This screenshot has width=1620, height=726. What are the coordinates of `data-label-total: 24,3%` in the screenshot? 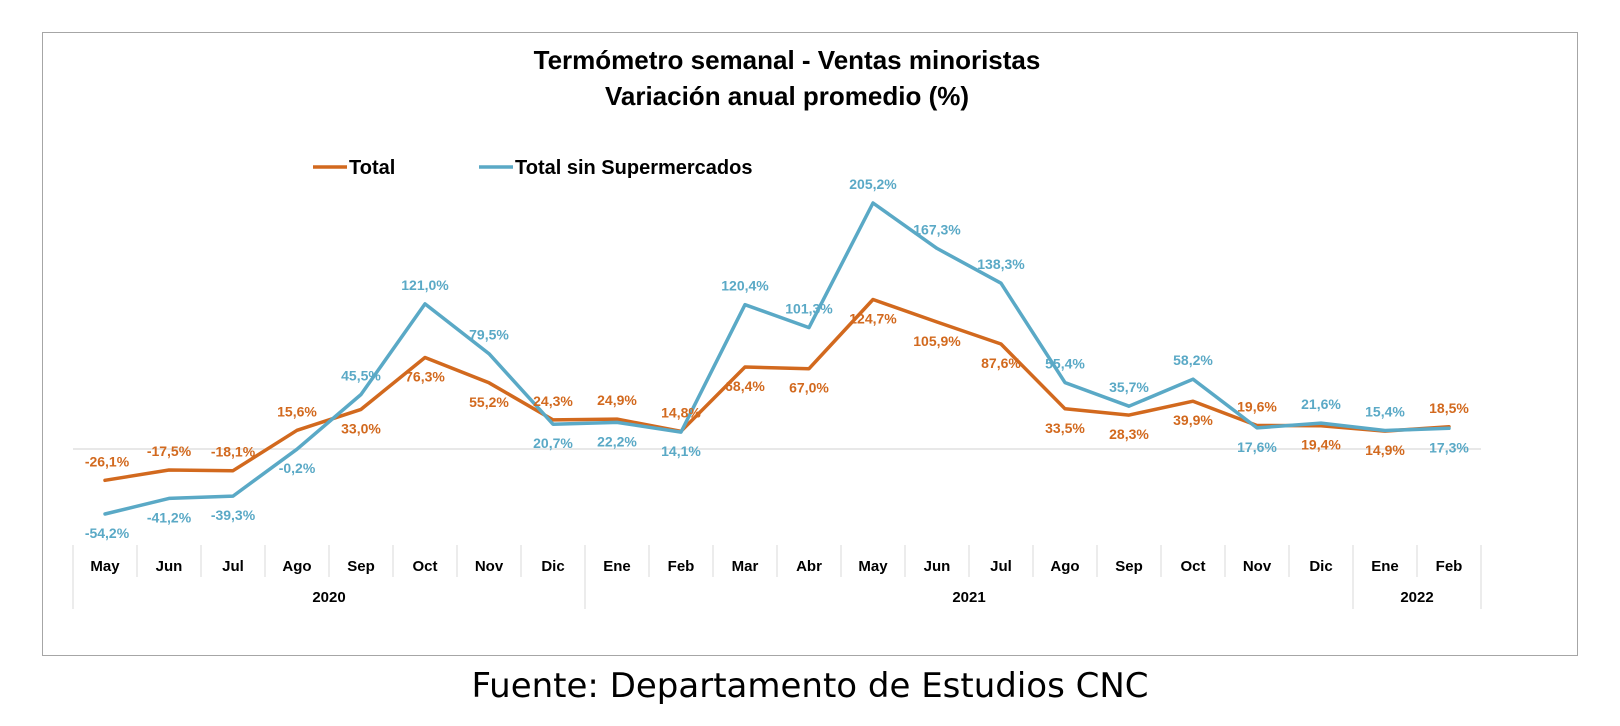 It's located at (553, 401).